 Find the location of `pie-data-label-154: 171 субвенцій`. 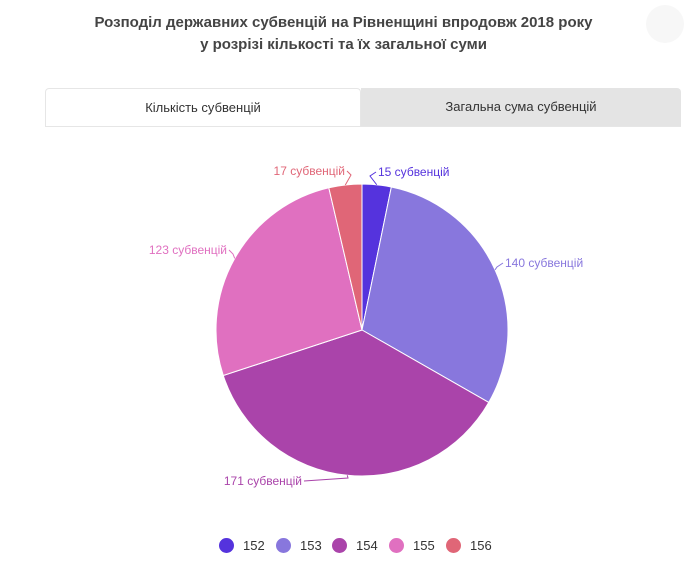

pie-data-label-154: 171 субвенцій is located at coordinates (263, 481).